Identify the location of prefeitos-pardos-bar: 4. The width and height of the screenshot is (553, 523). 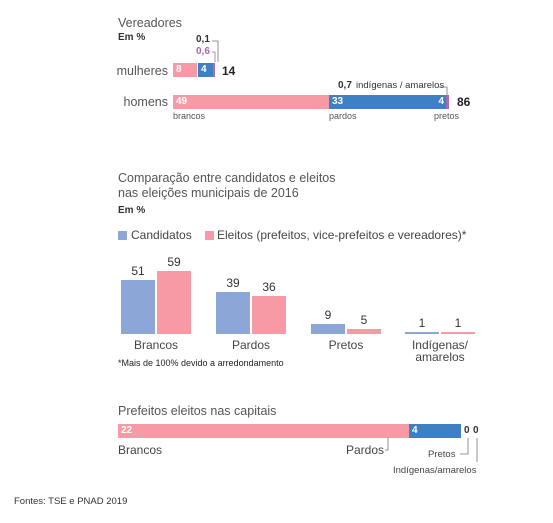
(435, 431).